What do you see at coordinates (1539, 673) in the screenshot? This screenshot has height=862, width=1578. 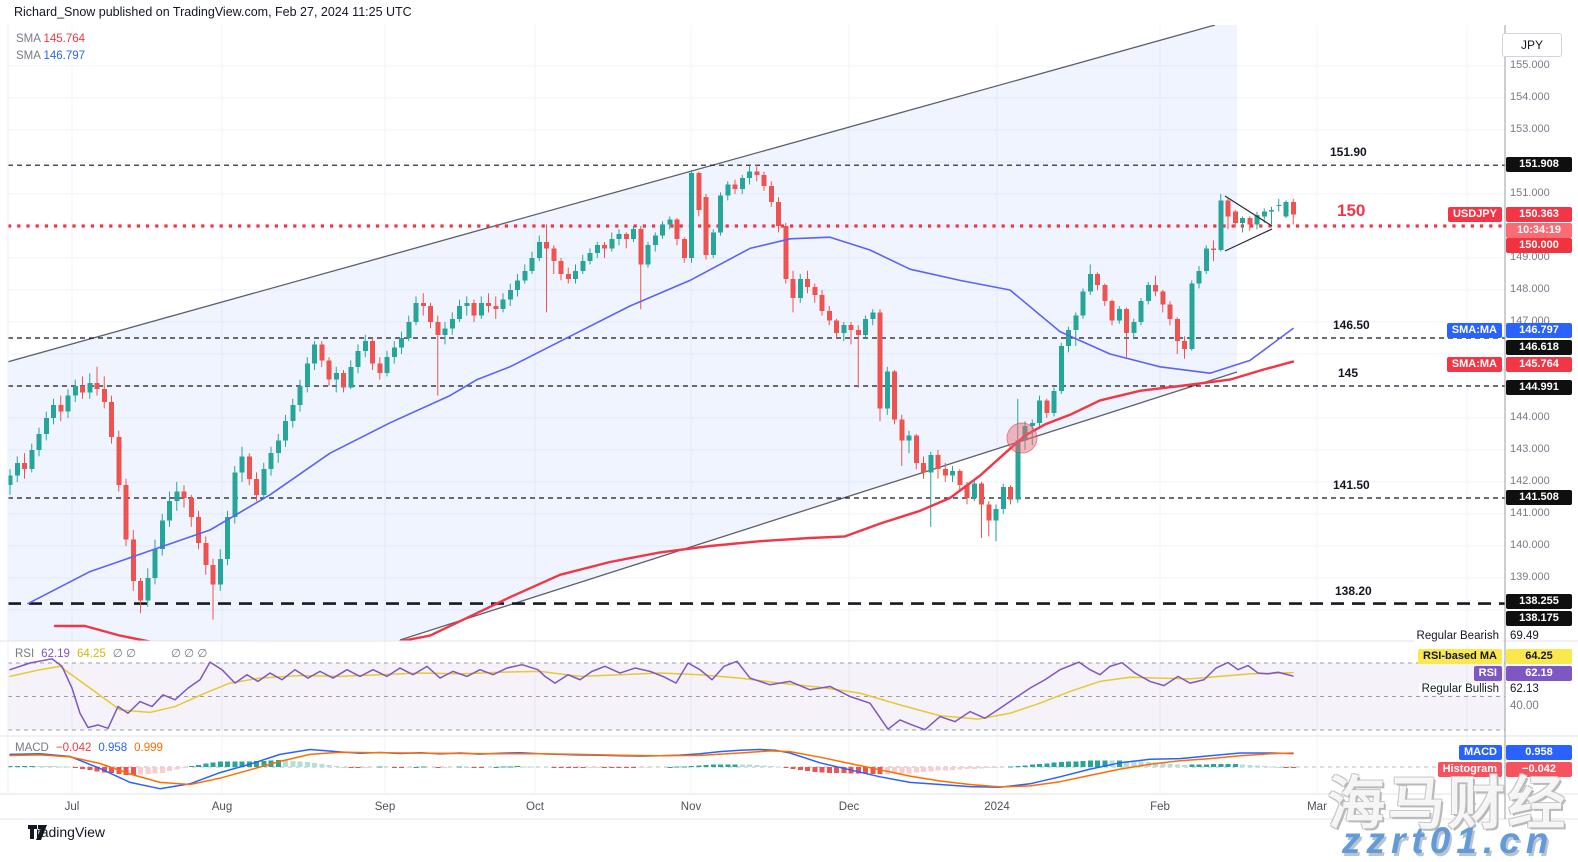 I see `rsi-row-value: 62.19` at bounding box center [1539, 673].